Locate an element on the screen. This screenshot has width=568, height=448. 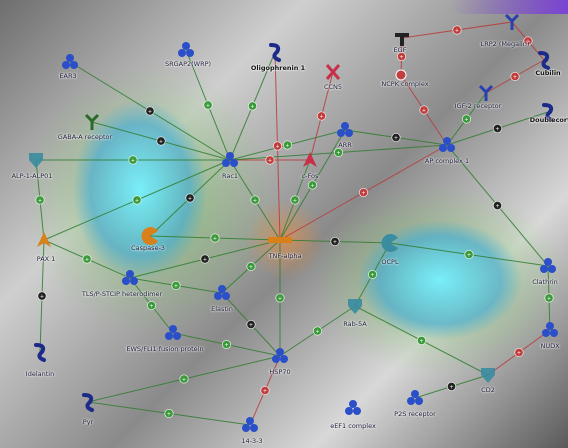
node-label-cd2: CD2 is located at coordinates (488, 390).